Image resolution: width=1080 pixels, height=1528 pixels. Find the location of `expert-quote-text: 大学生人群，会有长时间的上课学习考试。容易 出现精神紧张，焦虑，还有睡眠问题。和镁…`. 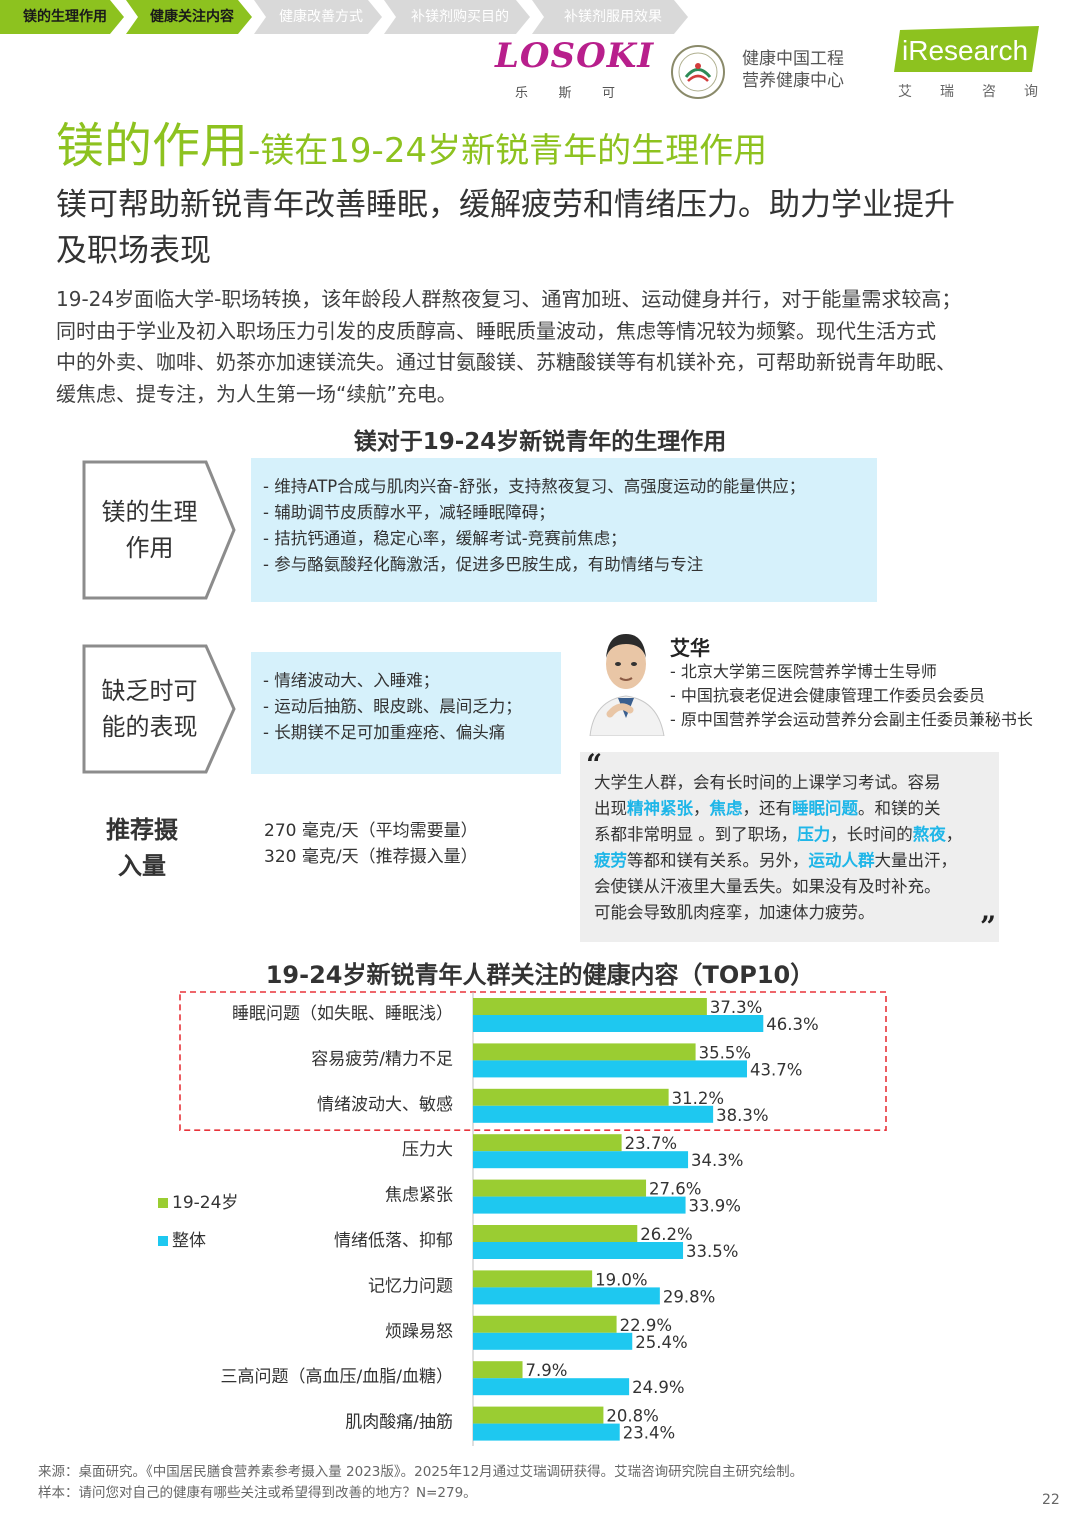

expert-quote-text: 大学生人群，会有长时间的上课学习考试。容易 出现精神紧张，焦虑，还有睡眠问题。和镁… is located at coordinates (790, 848).